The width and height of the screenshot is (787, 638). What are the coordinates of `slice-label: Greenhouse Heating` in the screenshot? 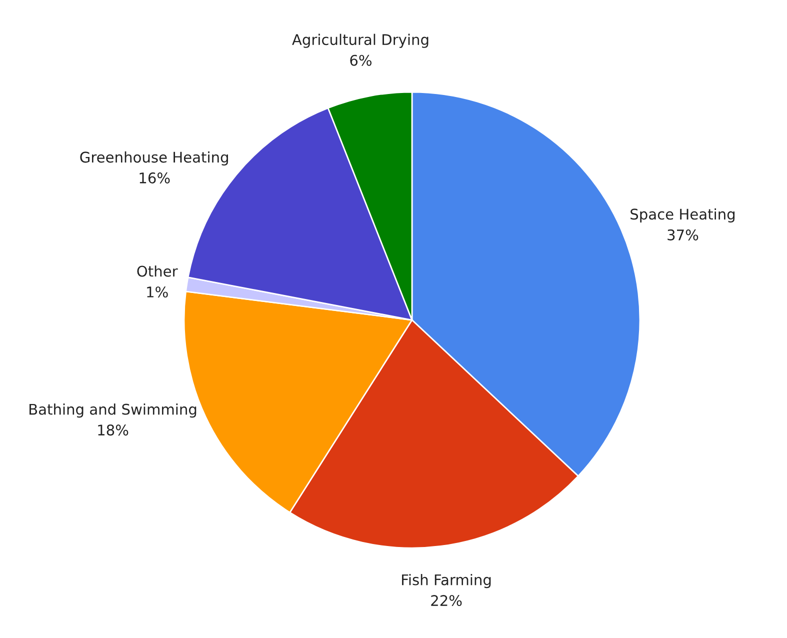 It's located at (154, 158).